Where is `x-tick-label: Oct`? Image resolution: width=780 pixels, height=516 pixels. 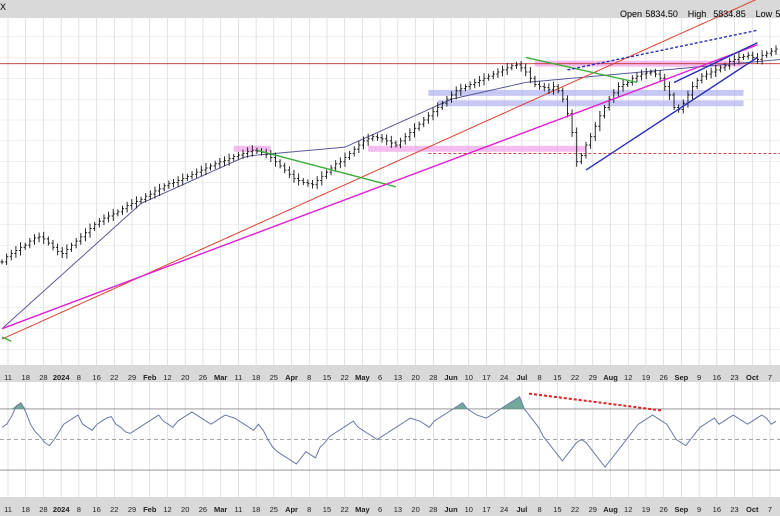
x-tick-label: Oct is located at coordinates (752, 509).